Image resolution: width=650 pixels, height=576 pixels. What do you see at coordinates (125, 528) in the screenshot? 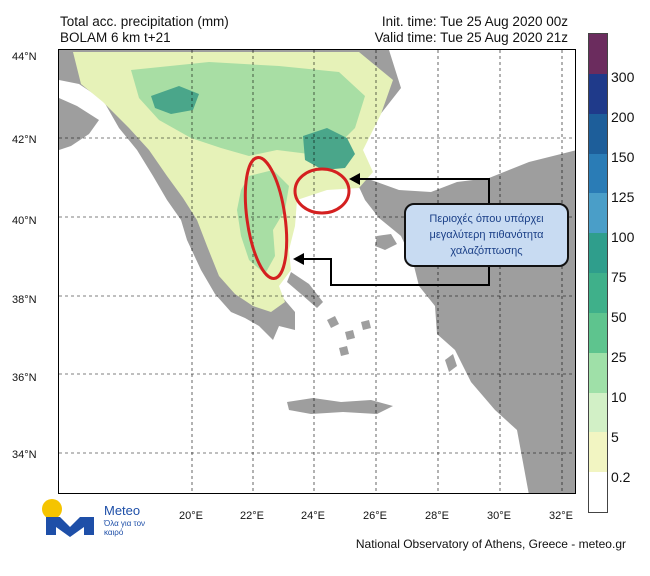
I see `logo-tagline: Όλα για τον καιρό` at bounding box center [125, 528].